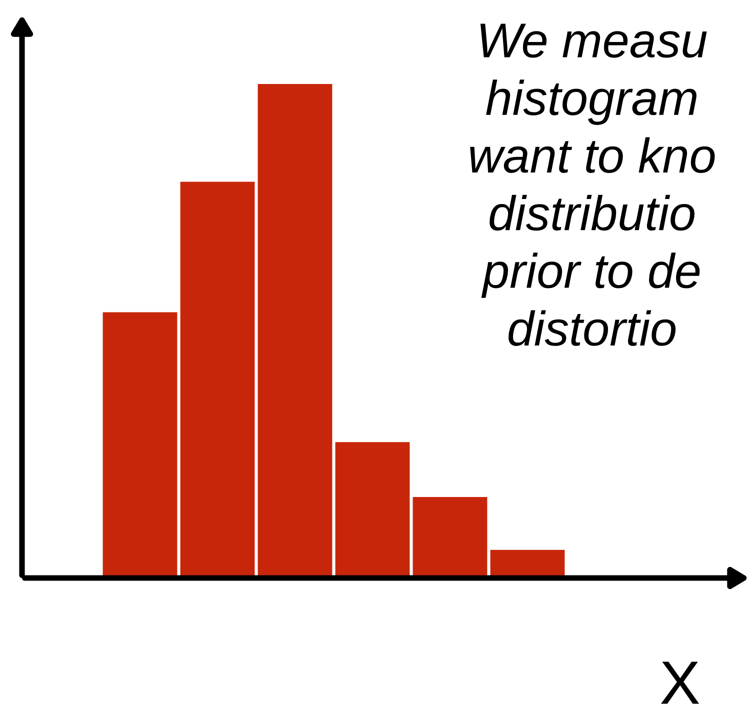 The image size is (753, 712). I want to click on annotation: We measu histogram want to kno distributio prior to de distortio, so click(592, 185).